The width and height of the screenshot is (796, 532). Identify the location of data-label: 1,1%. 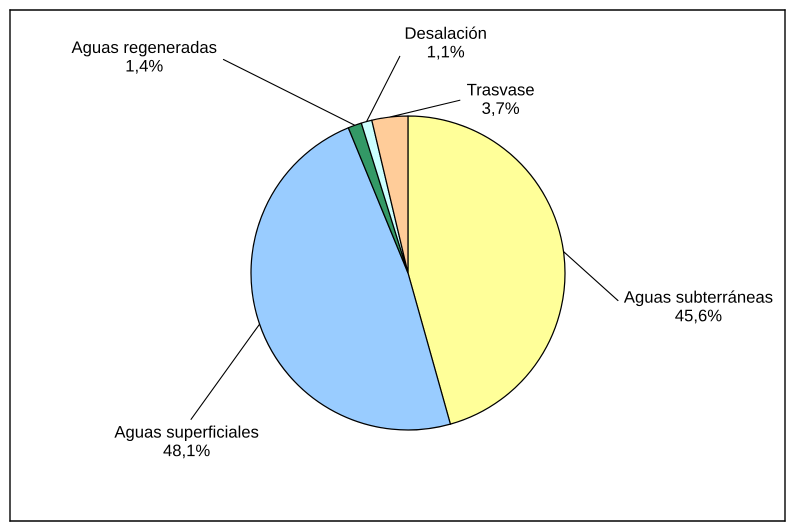
(446, 53).